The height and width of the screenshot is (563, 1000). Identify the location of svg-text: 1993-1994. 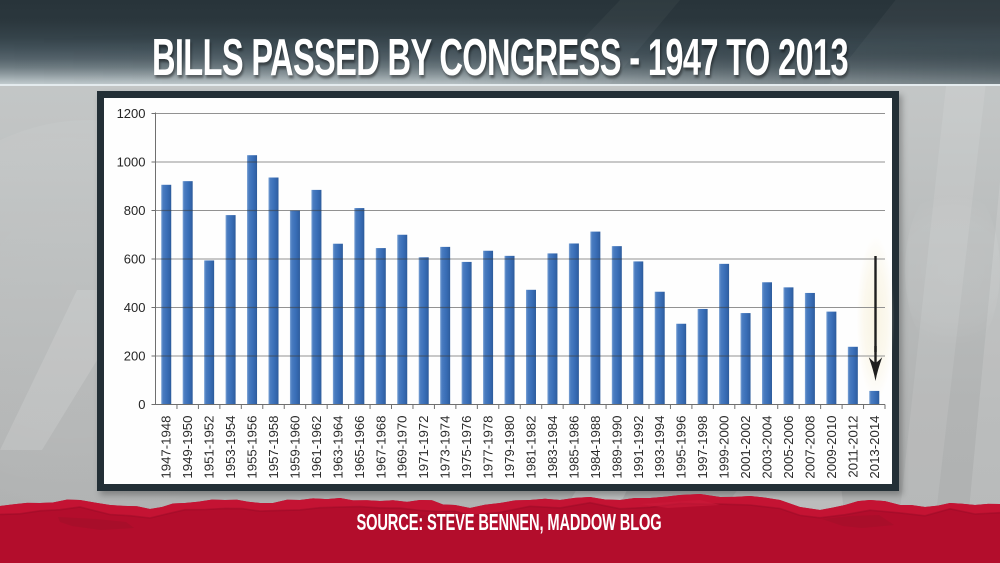
(659, 447).